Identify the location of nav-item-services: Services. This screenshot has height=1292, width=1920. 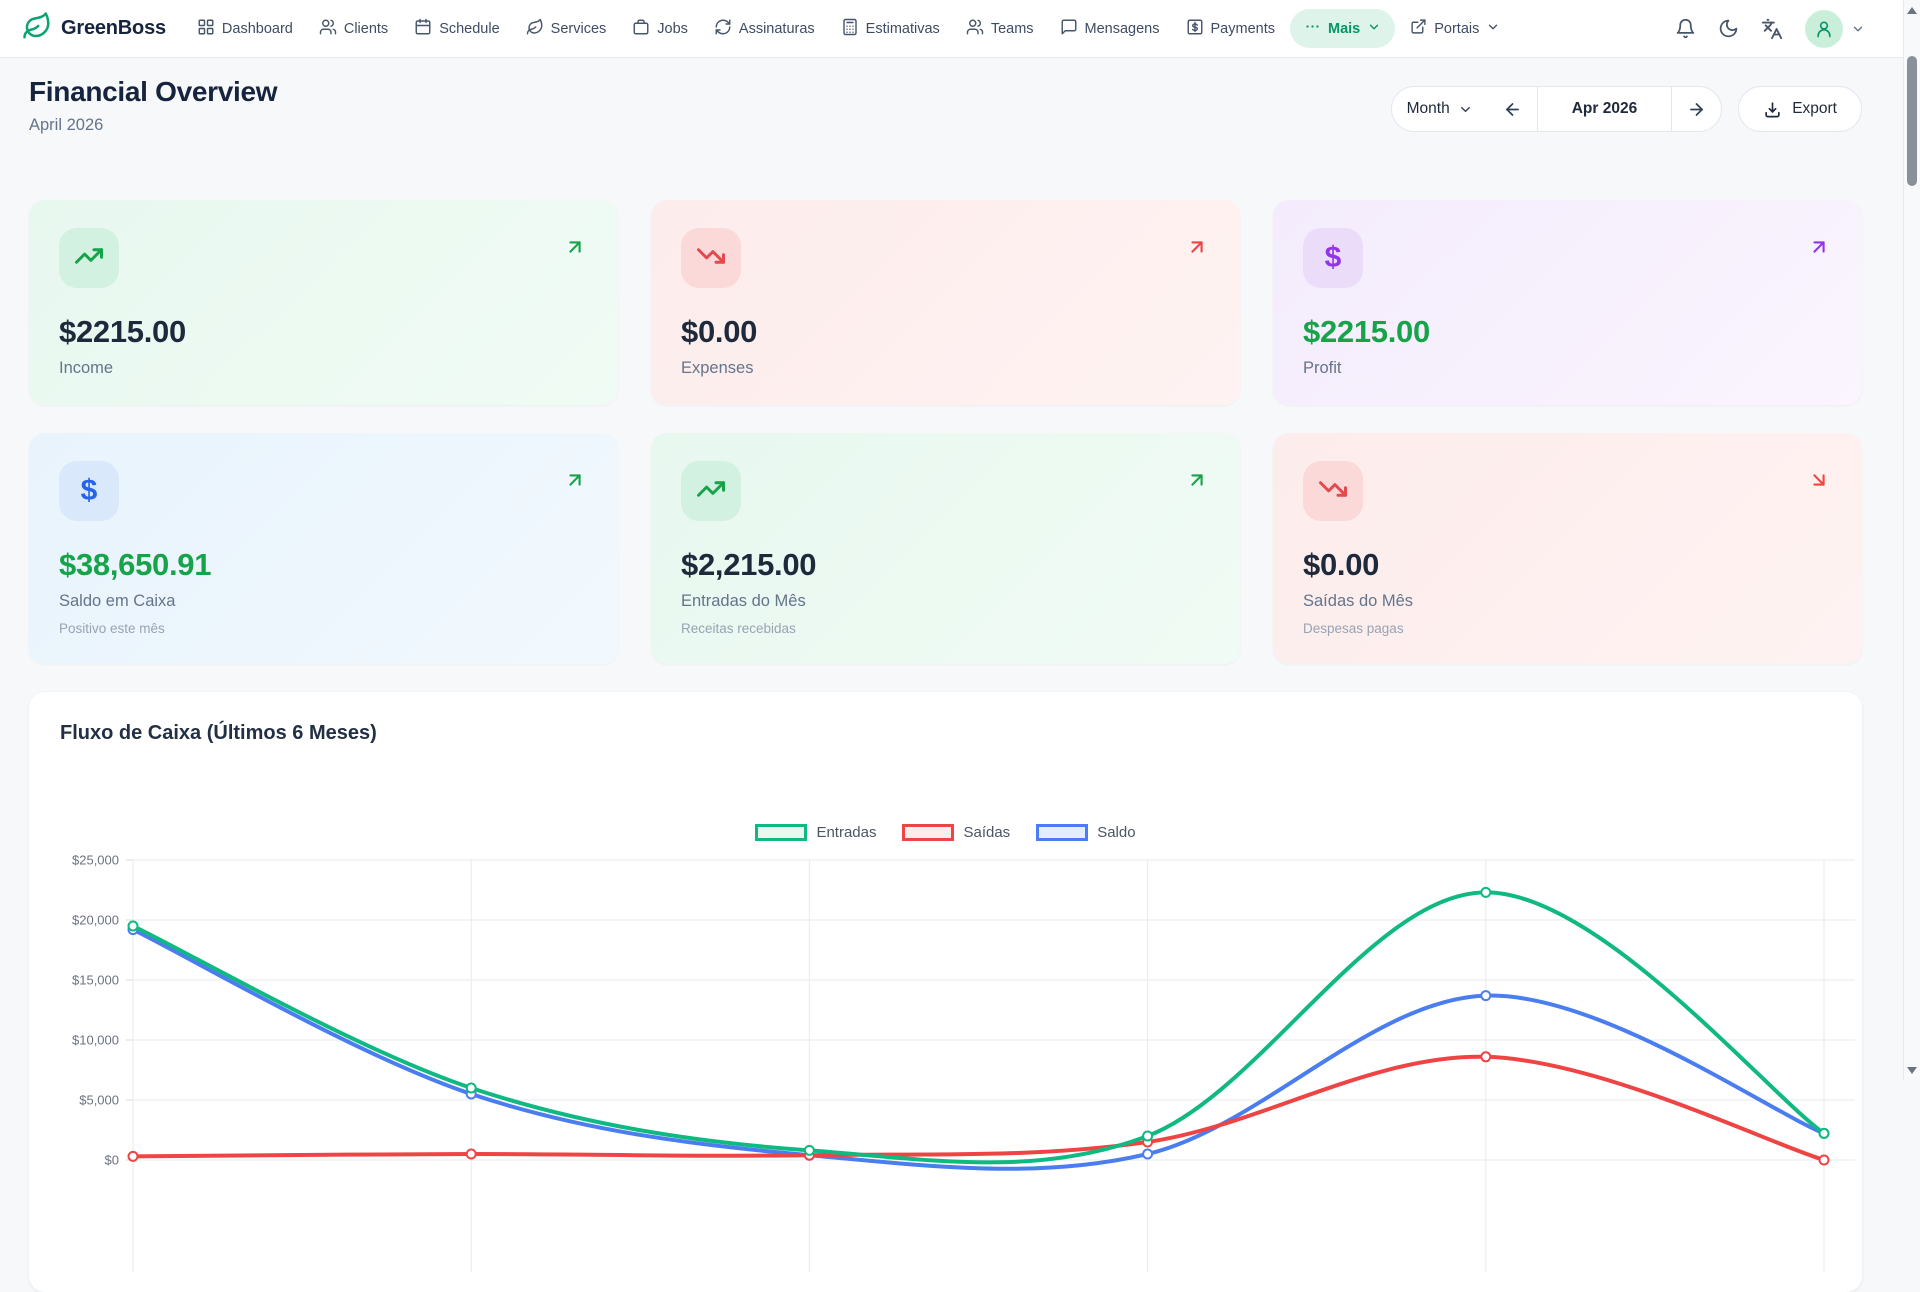
(566, 29).